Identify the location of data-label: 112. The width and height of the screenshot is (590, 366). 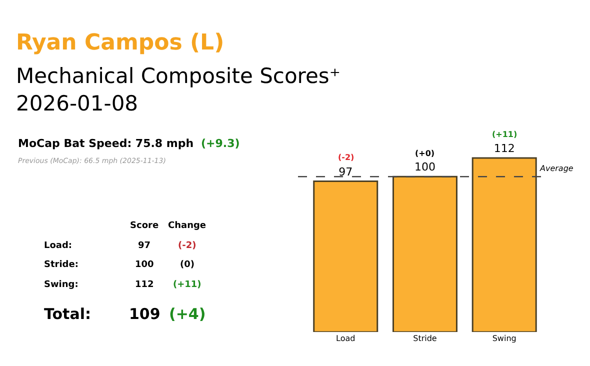
(504, 148).